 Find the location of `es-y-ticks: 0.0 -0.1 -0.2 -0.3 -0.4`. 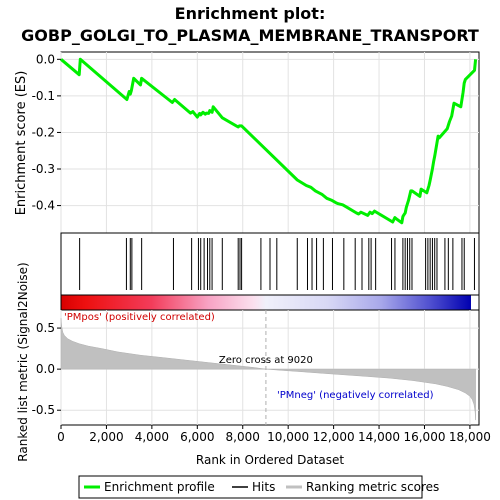

es-y-ticks: 0.0 -0.1 -0.2 -0.3 -0.4 is located at coordinates (46, 132).